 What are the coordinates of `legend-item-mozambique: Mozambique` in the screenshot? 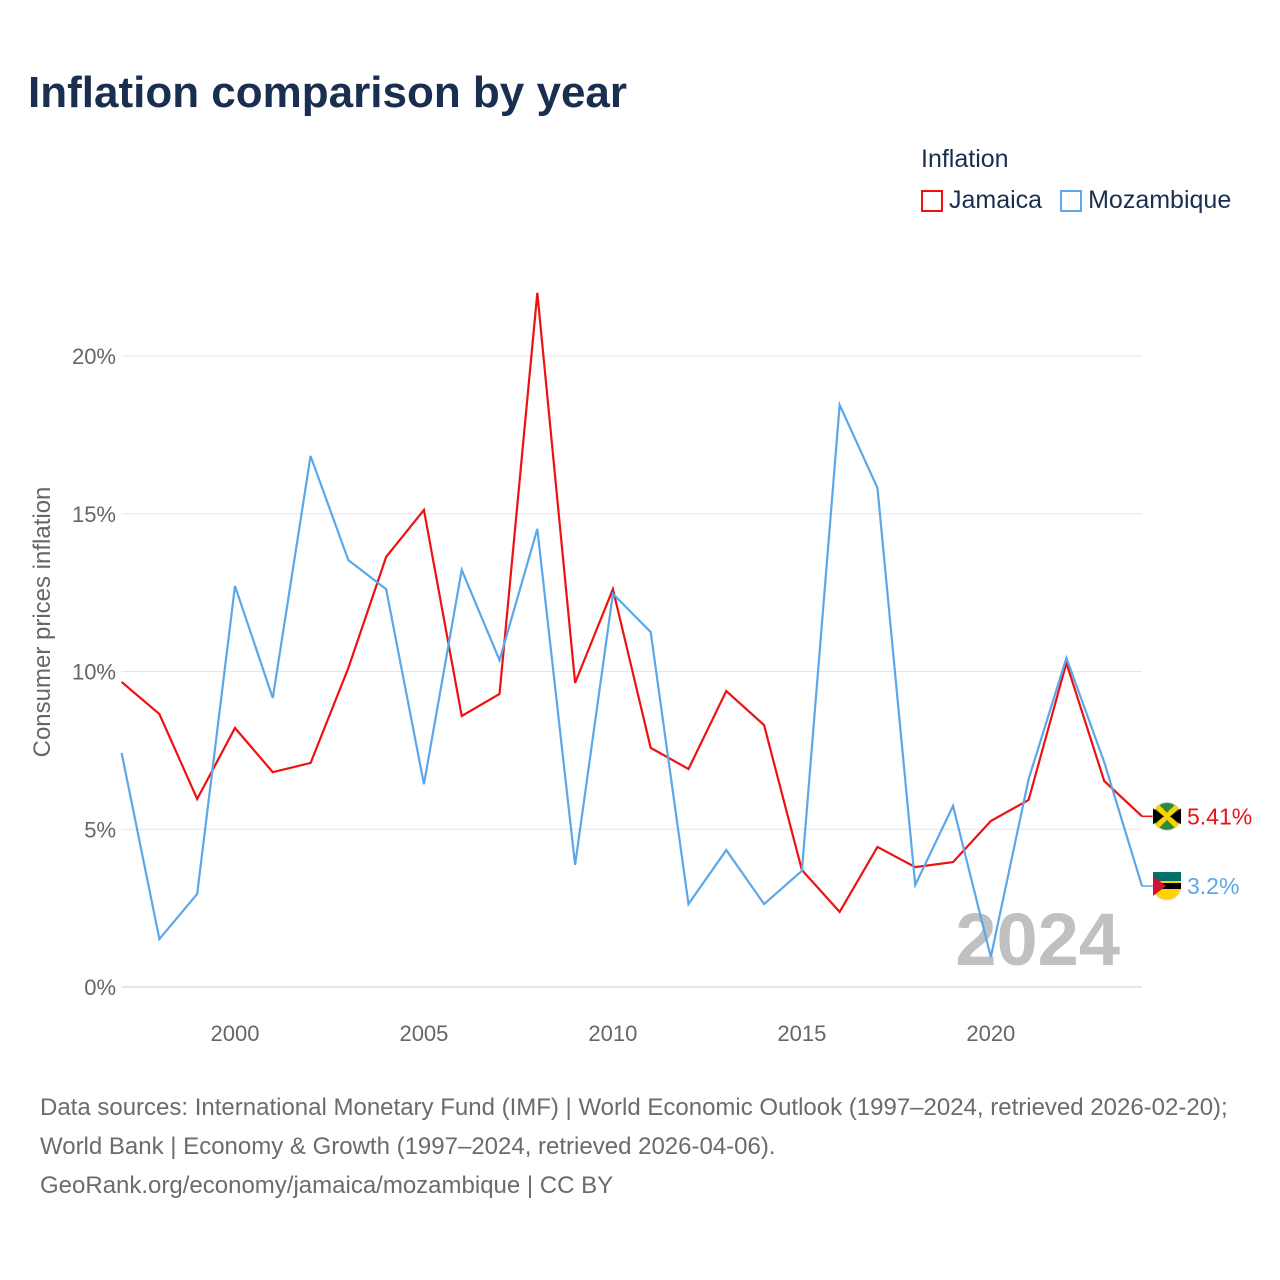 It's located at (1145, 200).